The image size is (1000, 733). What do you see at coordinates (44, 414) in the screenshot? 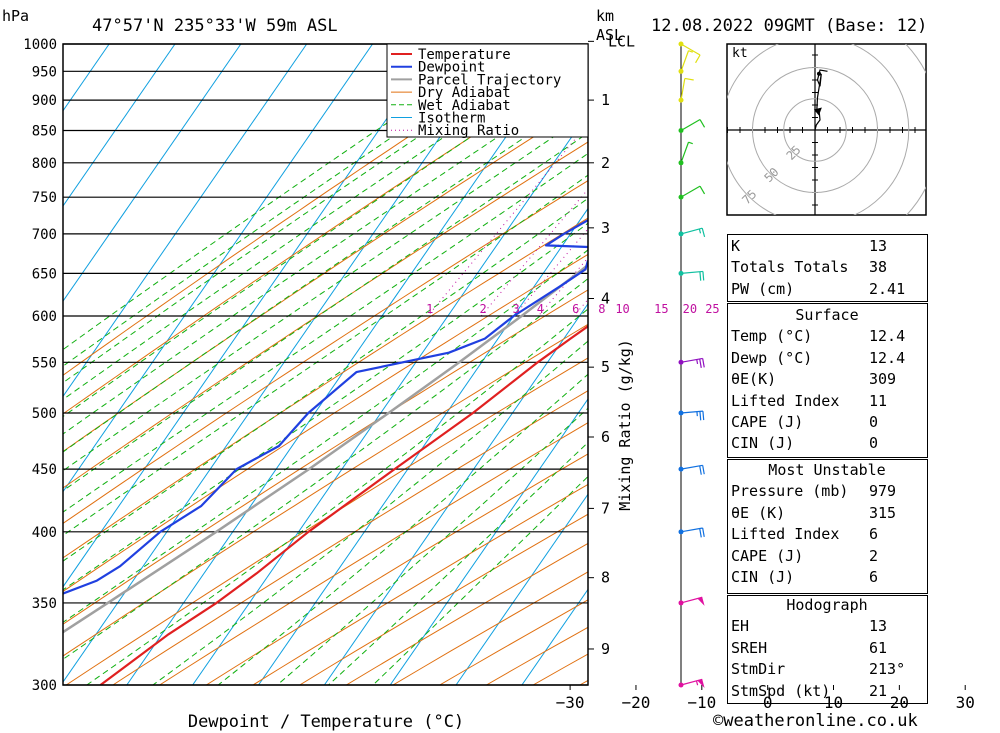
I see `pressure-tick-label: 500` at bounding box center [44, 414].